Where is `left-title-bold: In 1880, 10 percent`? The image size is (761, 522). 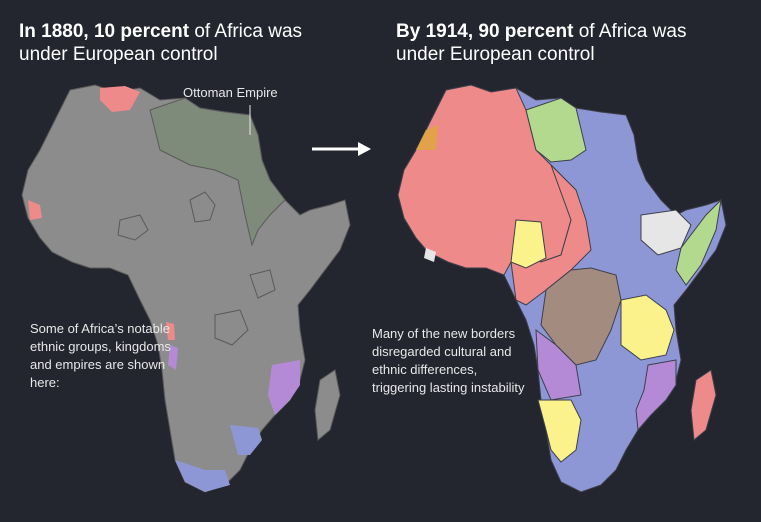
left-title-bold: In 1880, 10 percent is located at coordinates (104, 31).